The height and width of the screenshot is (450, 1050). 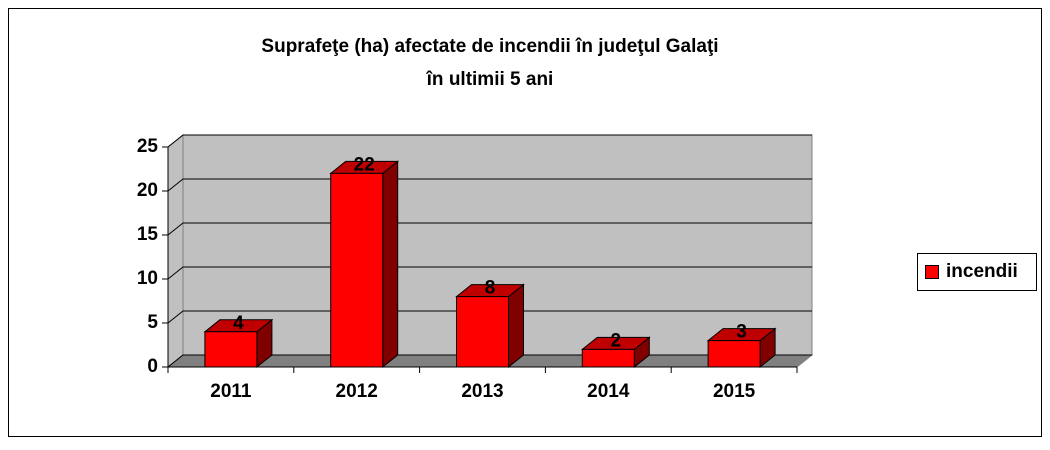 I want to click on x-tick-label: 2011, so click(x=231, y=391).